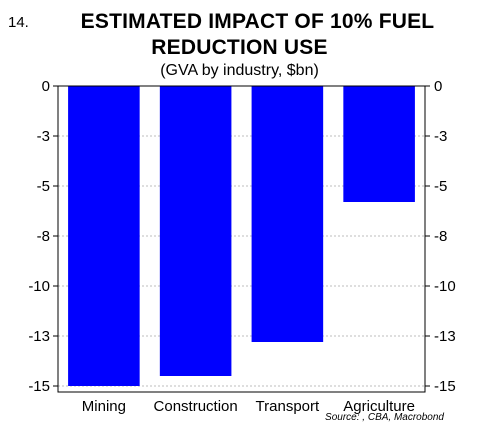 The width and height of the screenshot is (479, 444). What do you see at coordinates (288, 406) in the screenshot?
I see `x-category-label: Transport` at bounding box center [288, 406].